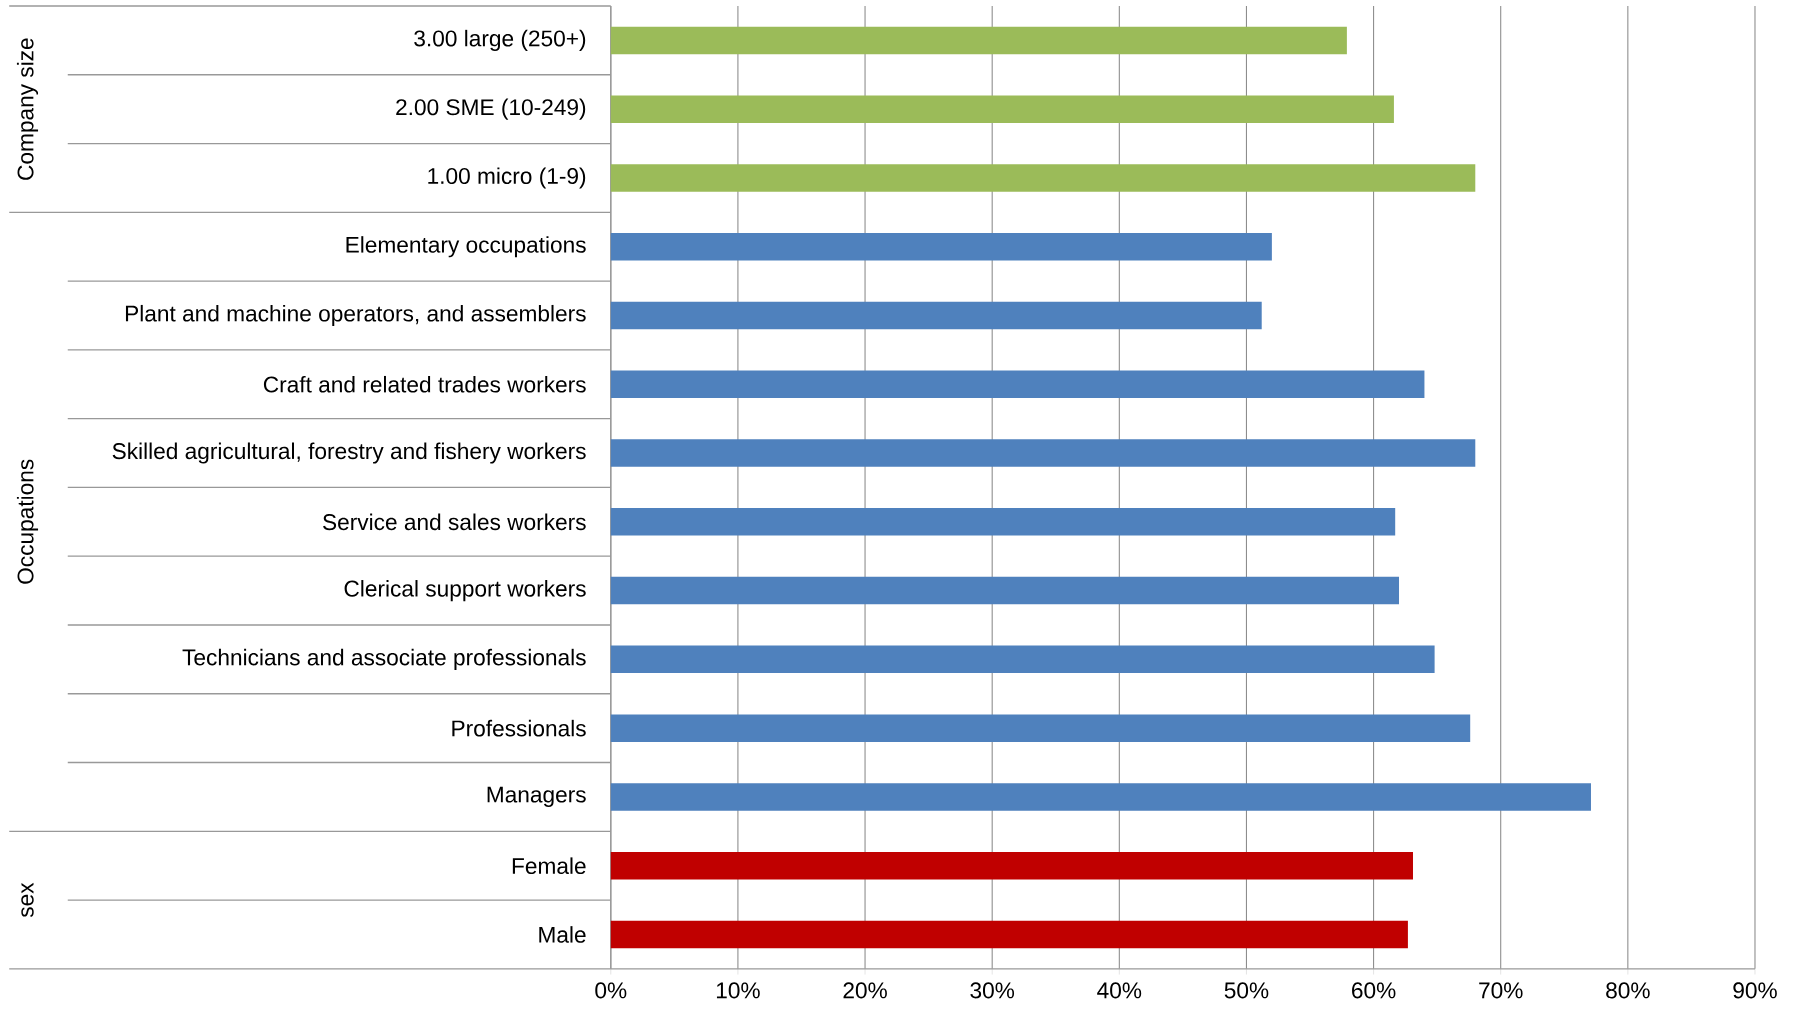 Image resolution: width=1799 pixels, height=1015 pixels. What do you see at coordinates (465, 591) in the screenshot?
I see `y-tick-label: Clerical support workers` at bounding box center [465, 591].